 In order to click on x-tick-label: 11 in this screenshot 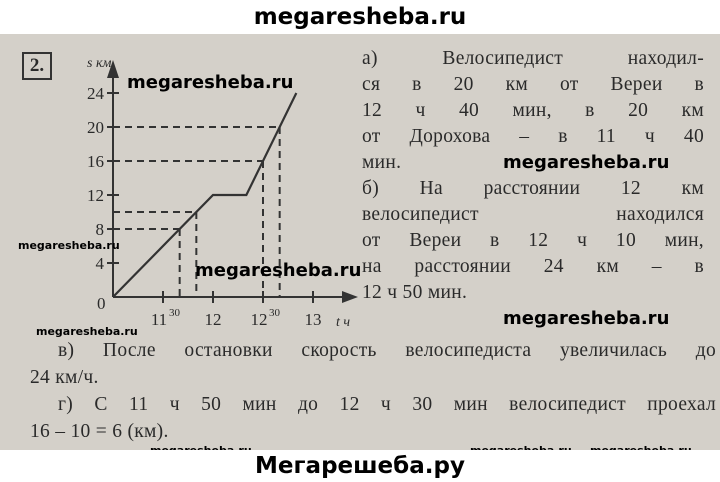, I will do `click(159, 319)`.